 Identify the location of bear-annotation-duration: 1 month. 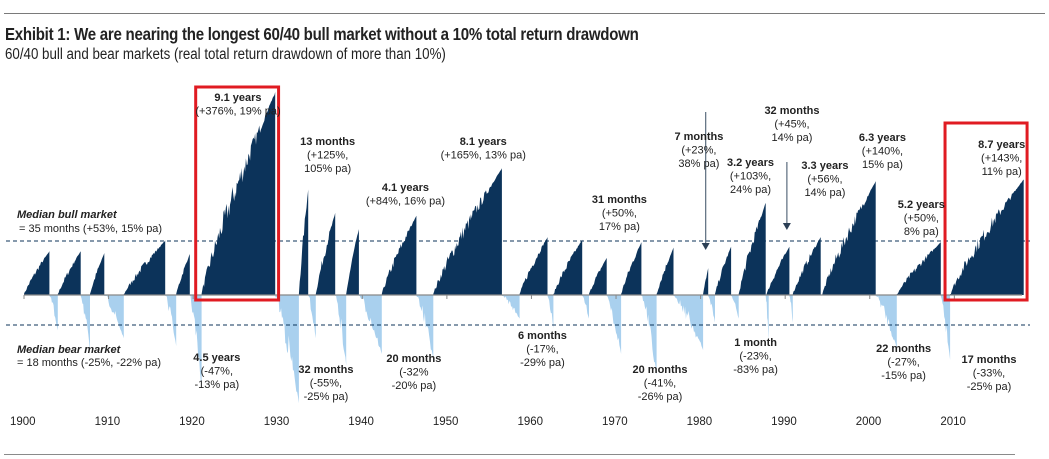
(755, 343).